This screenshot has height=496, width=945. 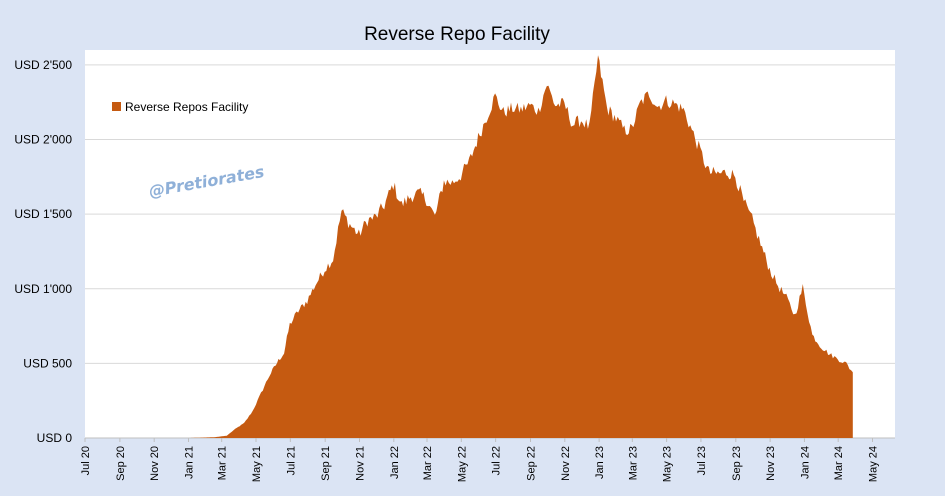 I want to click on x-tick-label: Sep 22, so click(x=532, y=463).